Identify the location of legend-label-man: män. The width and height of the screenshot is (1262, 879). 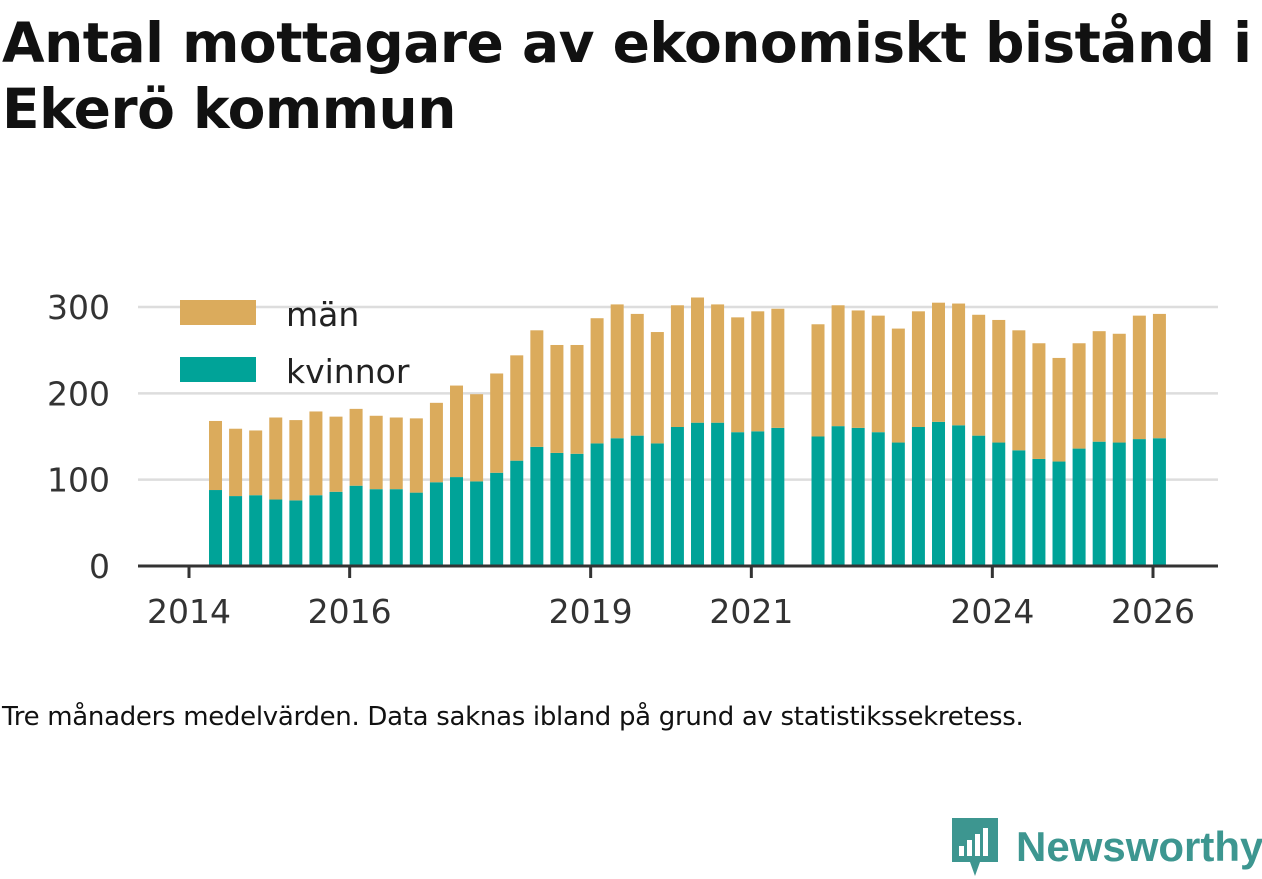
(322, 314).